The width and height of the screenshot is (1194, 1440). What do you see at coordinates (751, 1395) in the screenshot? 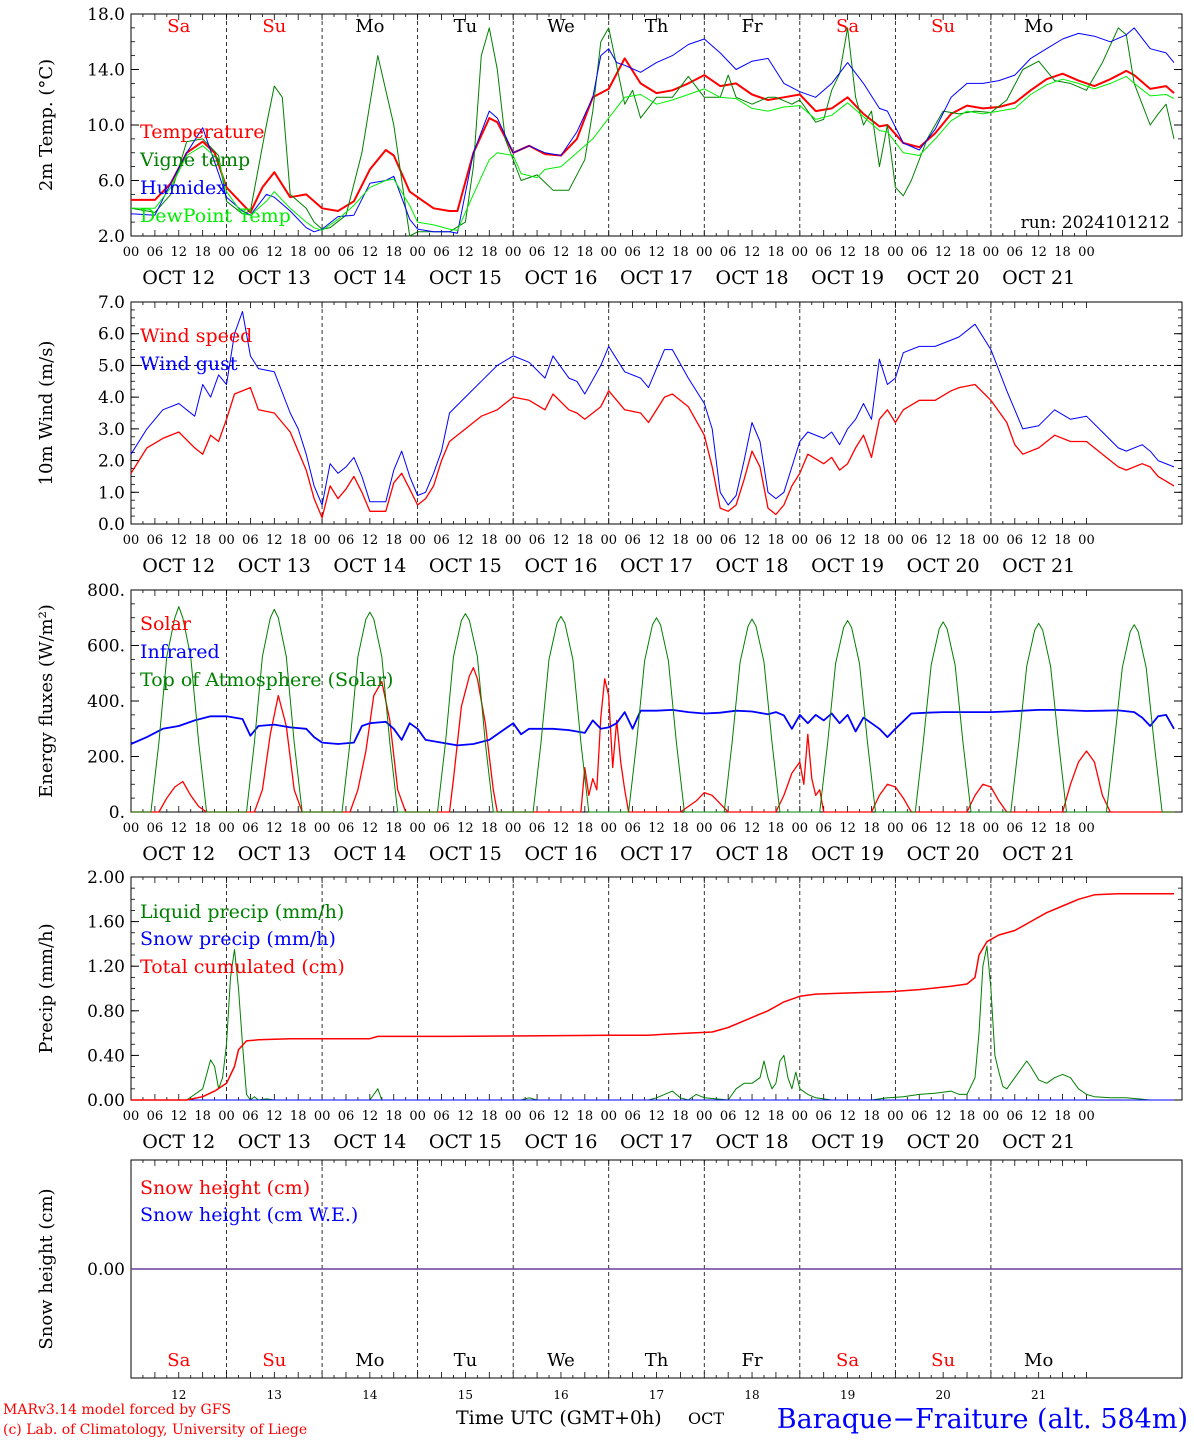
I see `day-number-label: 18` at bounding box center [751, 1395].